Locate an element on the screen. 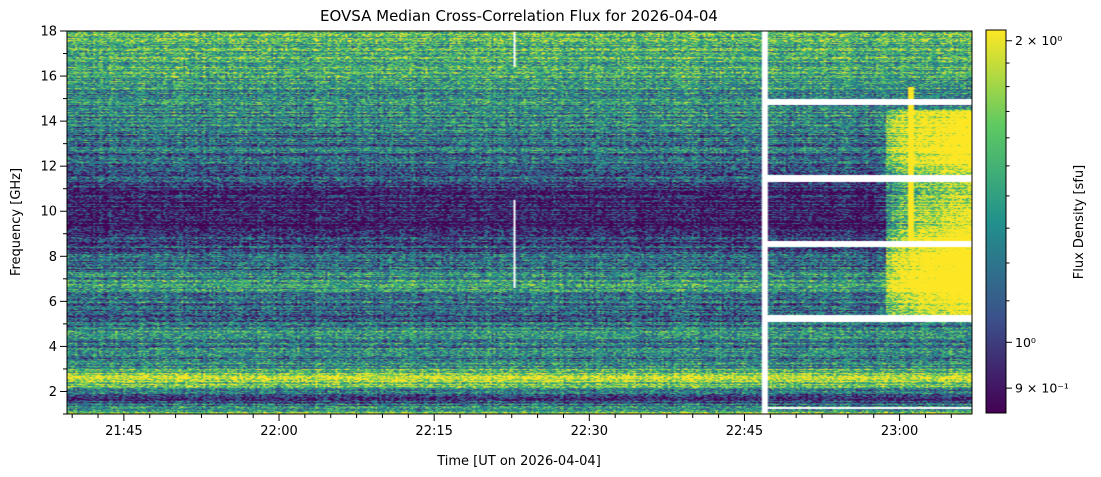 The width and height of the screenshot is (1101, 477). colorbar: 2 × 10⁰ 10⁰ 9 × 10⁻¹ is located at coordinates (1027, 221).